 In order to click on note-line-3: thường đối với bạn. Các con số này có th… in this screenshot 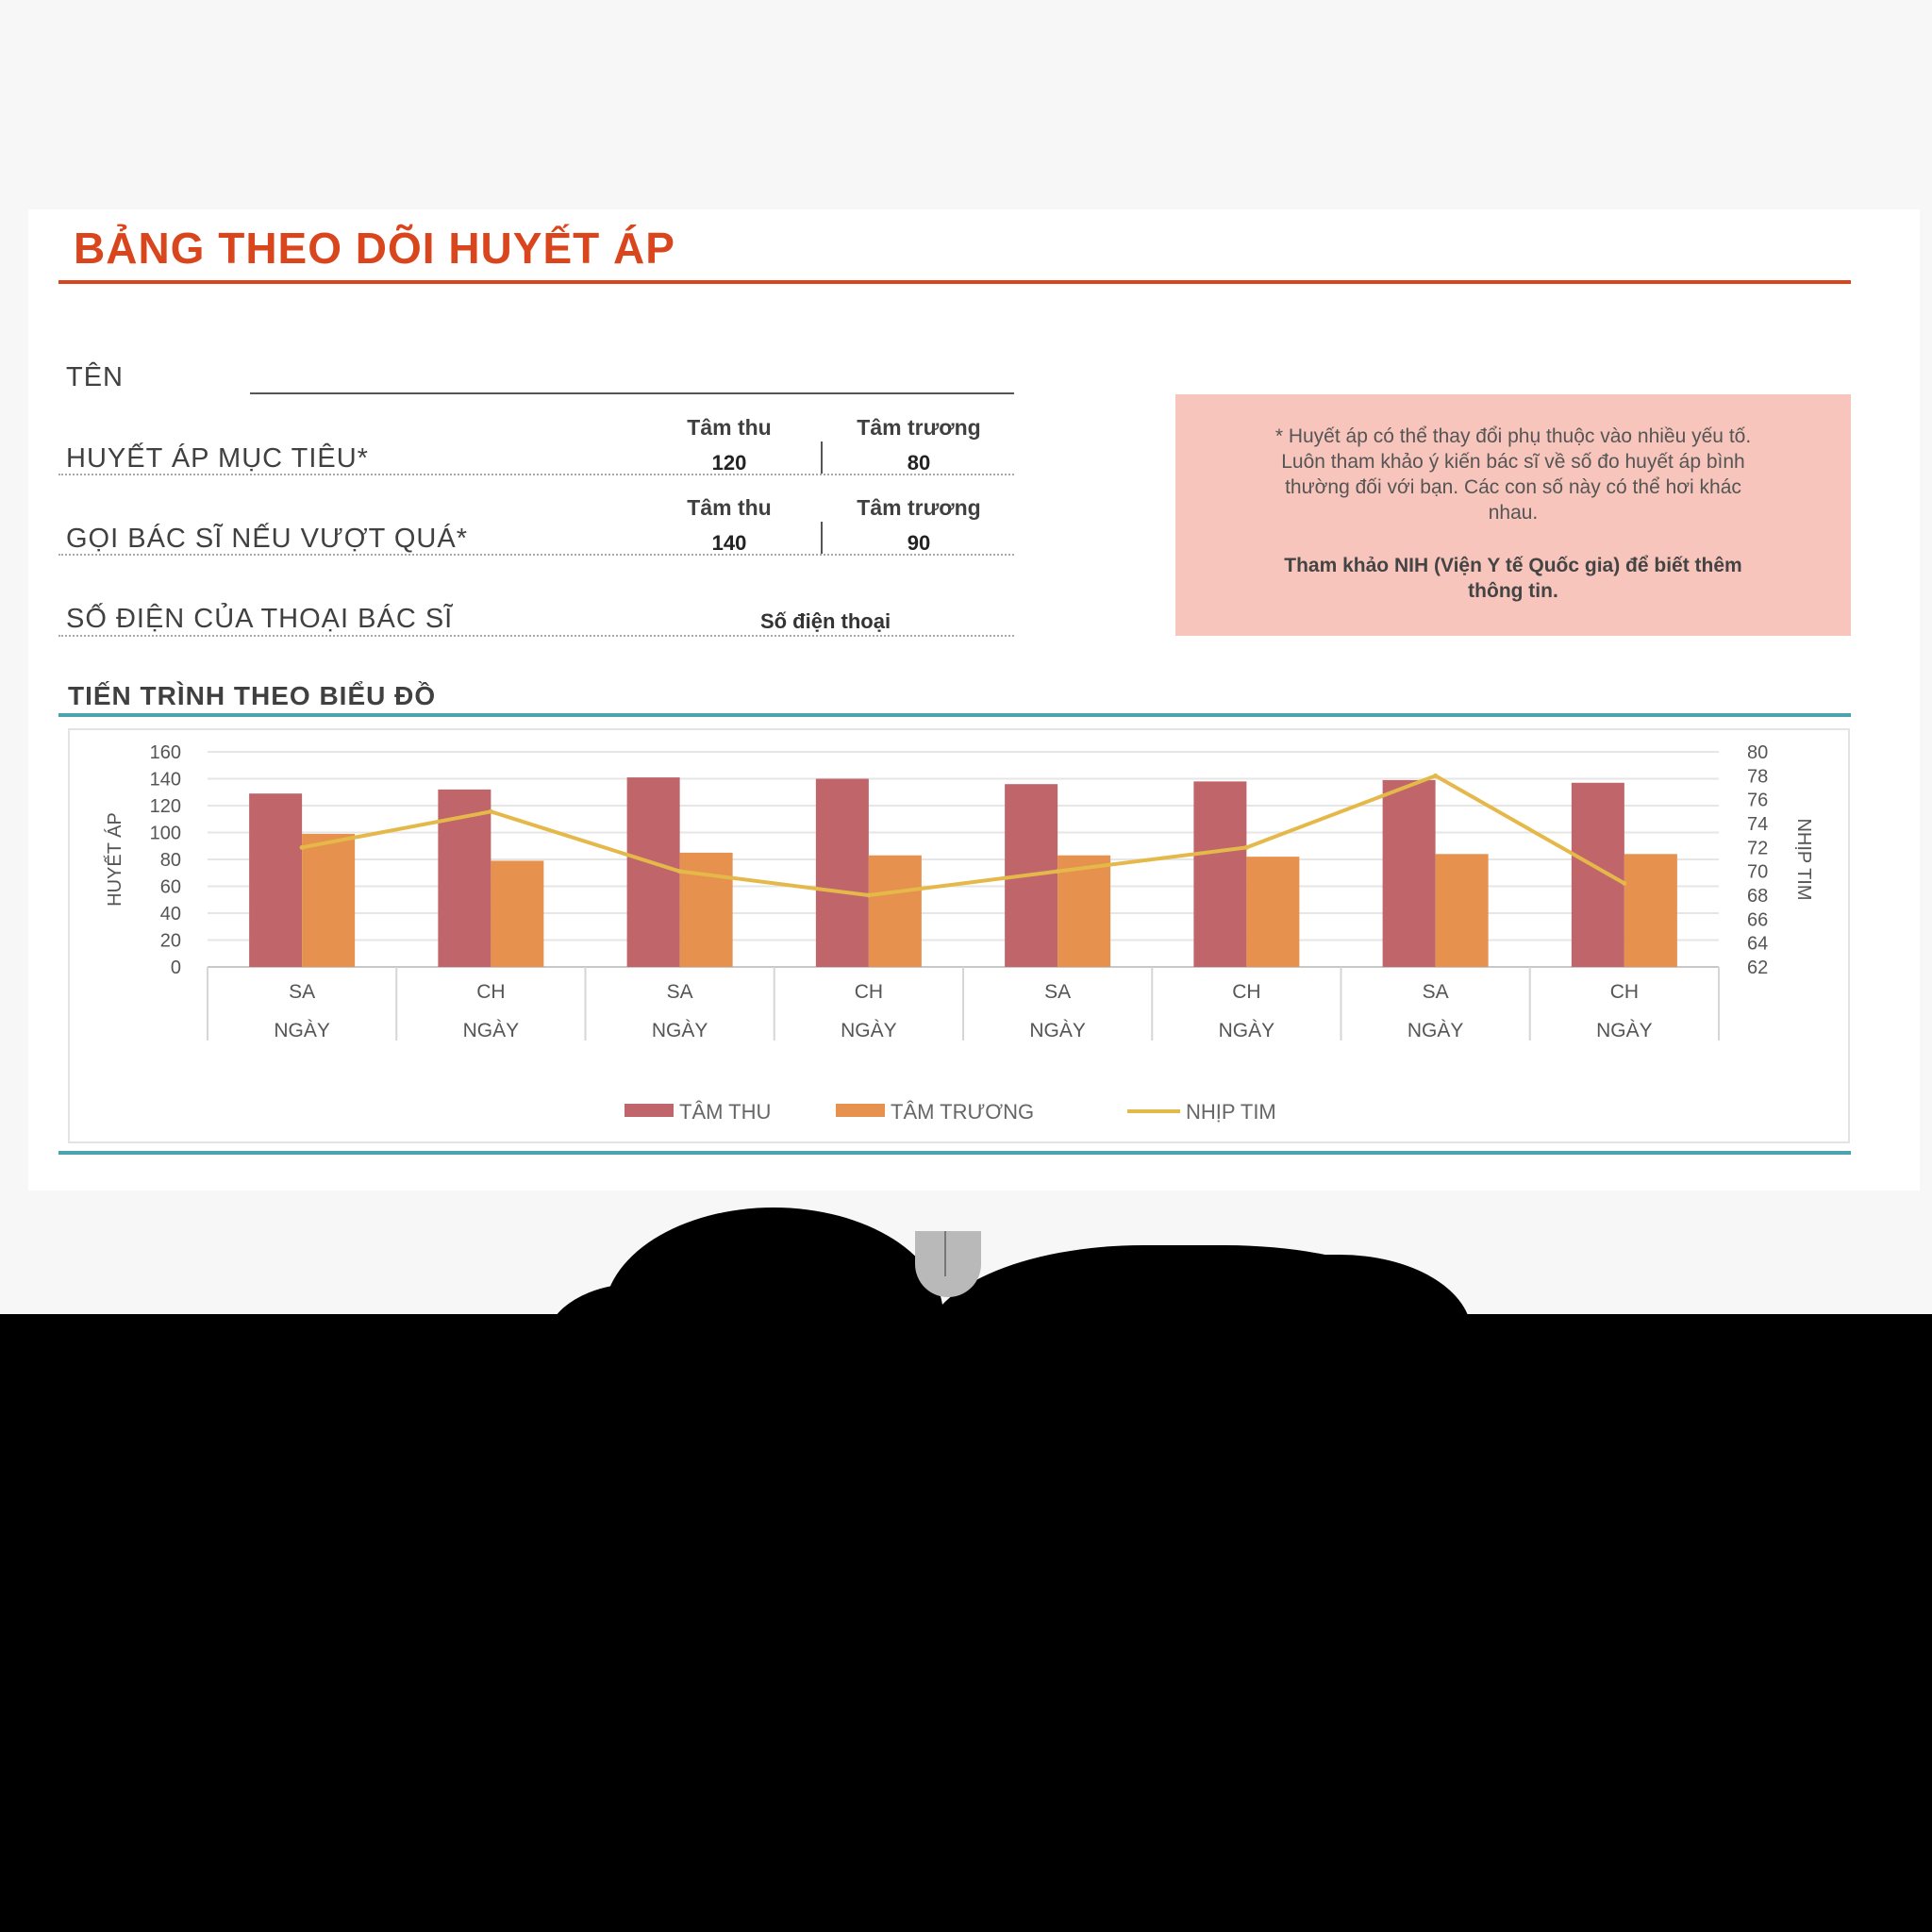, I will do `click(1513, 487)`.